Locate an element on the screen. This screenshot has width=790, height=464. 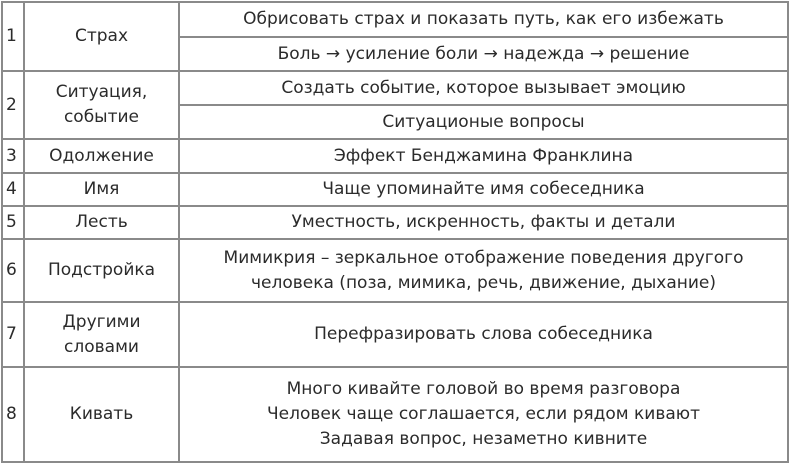
technique-name: Ситуация, событие is located at coordinates (101, 105).